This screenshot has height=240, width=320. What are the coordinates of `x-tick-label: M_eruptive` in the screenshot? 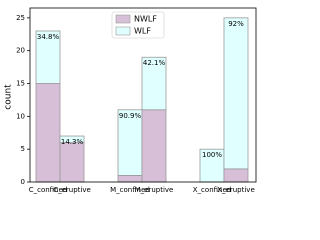 It's located at (154, 190).